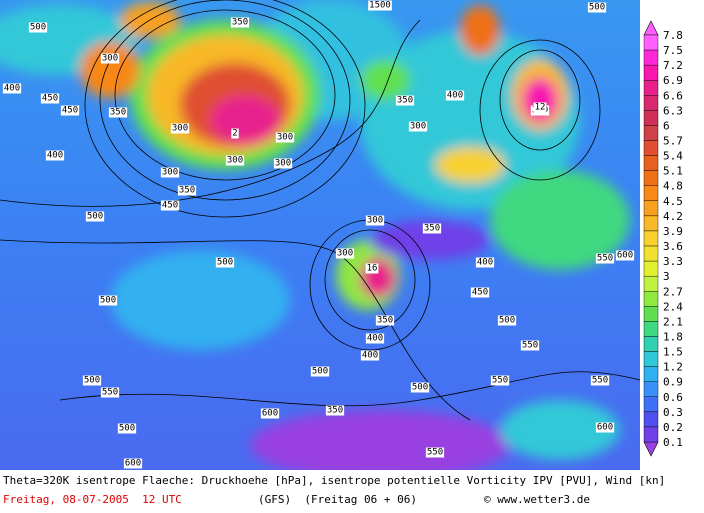 The height and width of the screenshot is (513, 704). Describe the element at coordinates (673, 382) in the screenshot. I see `colorbar-label: 0.9` at that location.